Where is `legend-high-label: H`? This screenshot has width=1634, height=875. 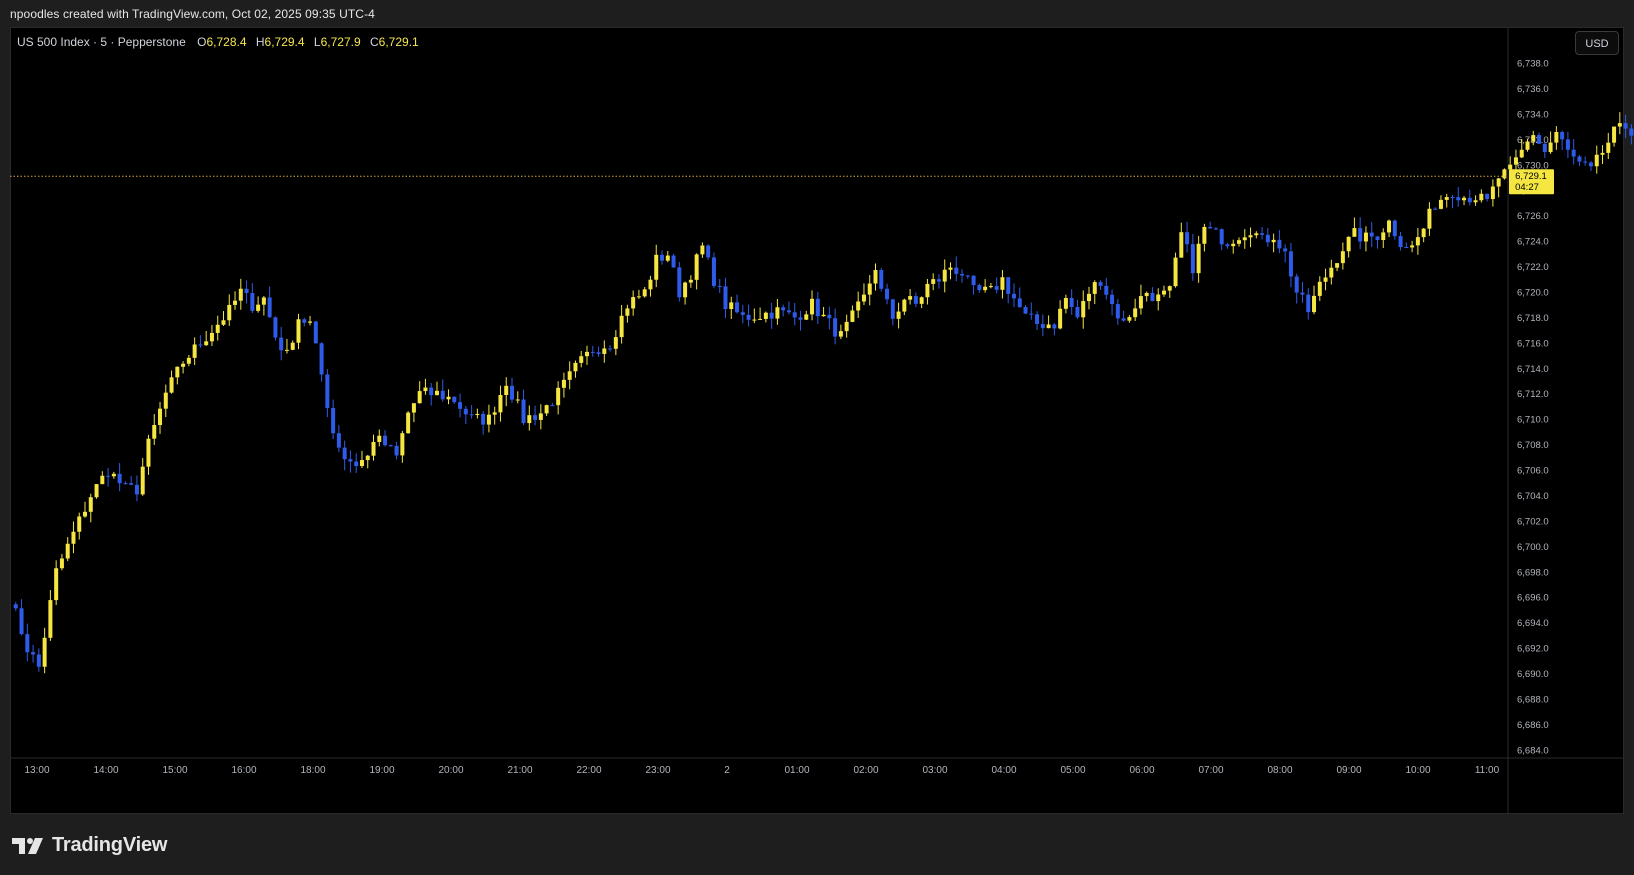 legend-high-label: H is located at coordinates (260, 42).